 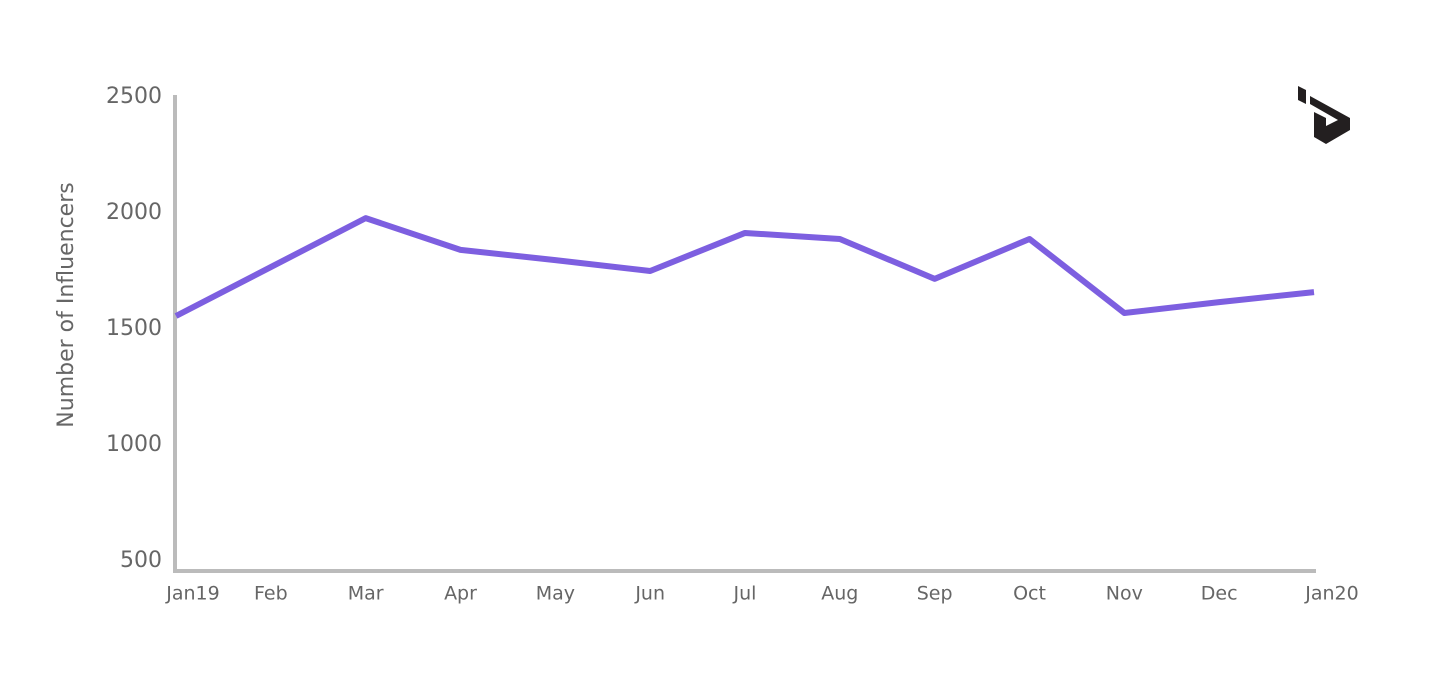 What do you see at coordinates (1331, 594) in the screenshot?
I see `x-tick-label: Jan20` at bounding box center [1331, 594].